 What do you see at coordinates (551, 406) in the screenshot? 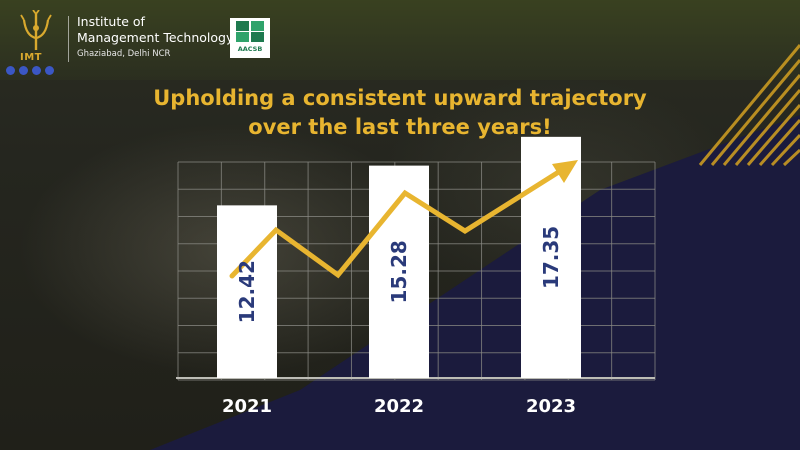
I see `x-tick-label: 2023` at bounding box center [551, 406].